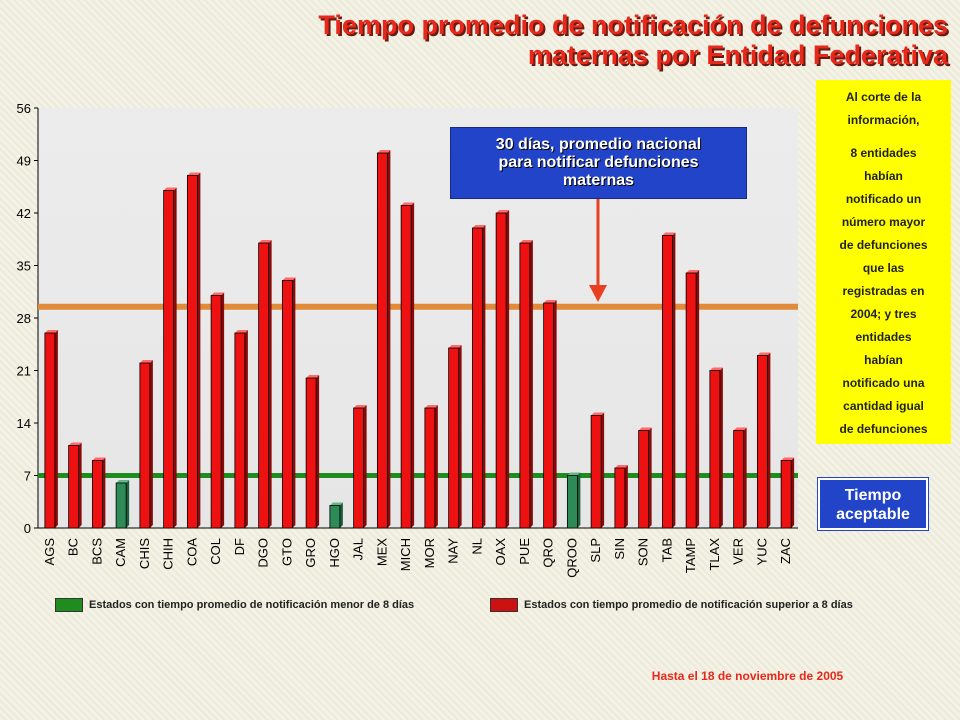 The image size is (960, 720). What do you see at coordinates (883, 383) in the screenshot?
I see `note-line: notificado una` at bounding box center [883, 383].